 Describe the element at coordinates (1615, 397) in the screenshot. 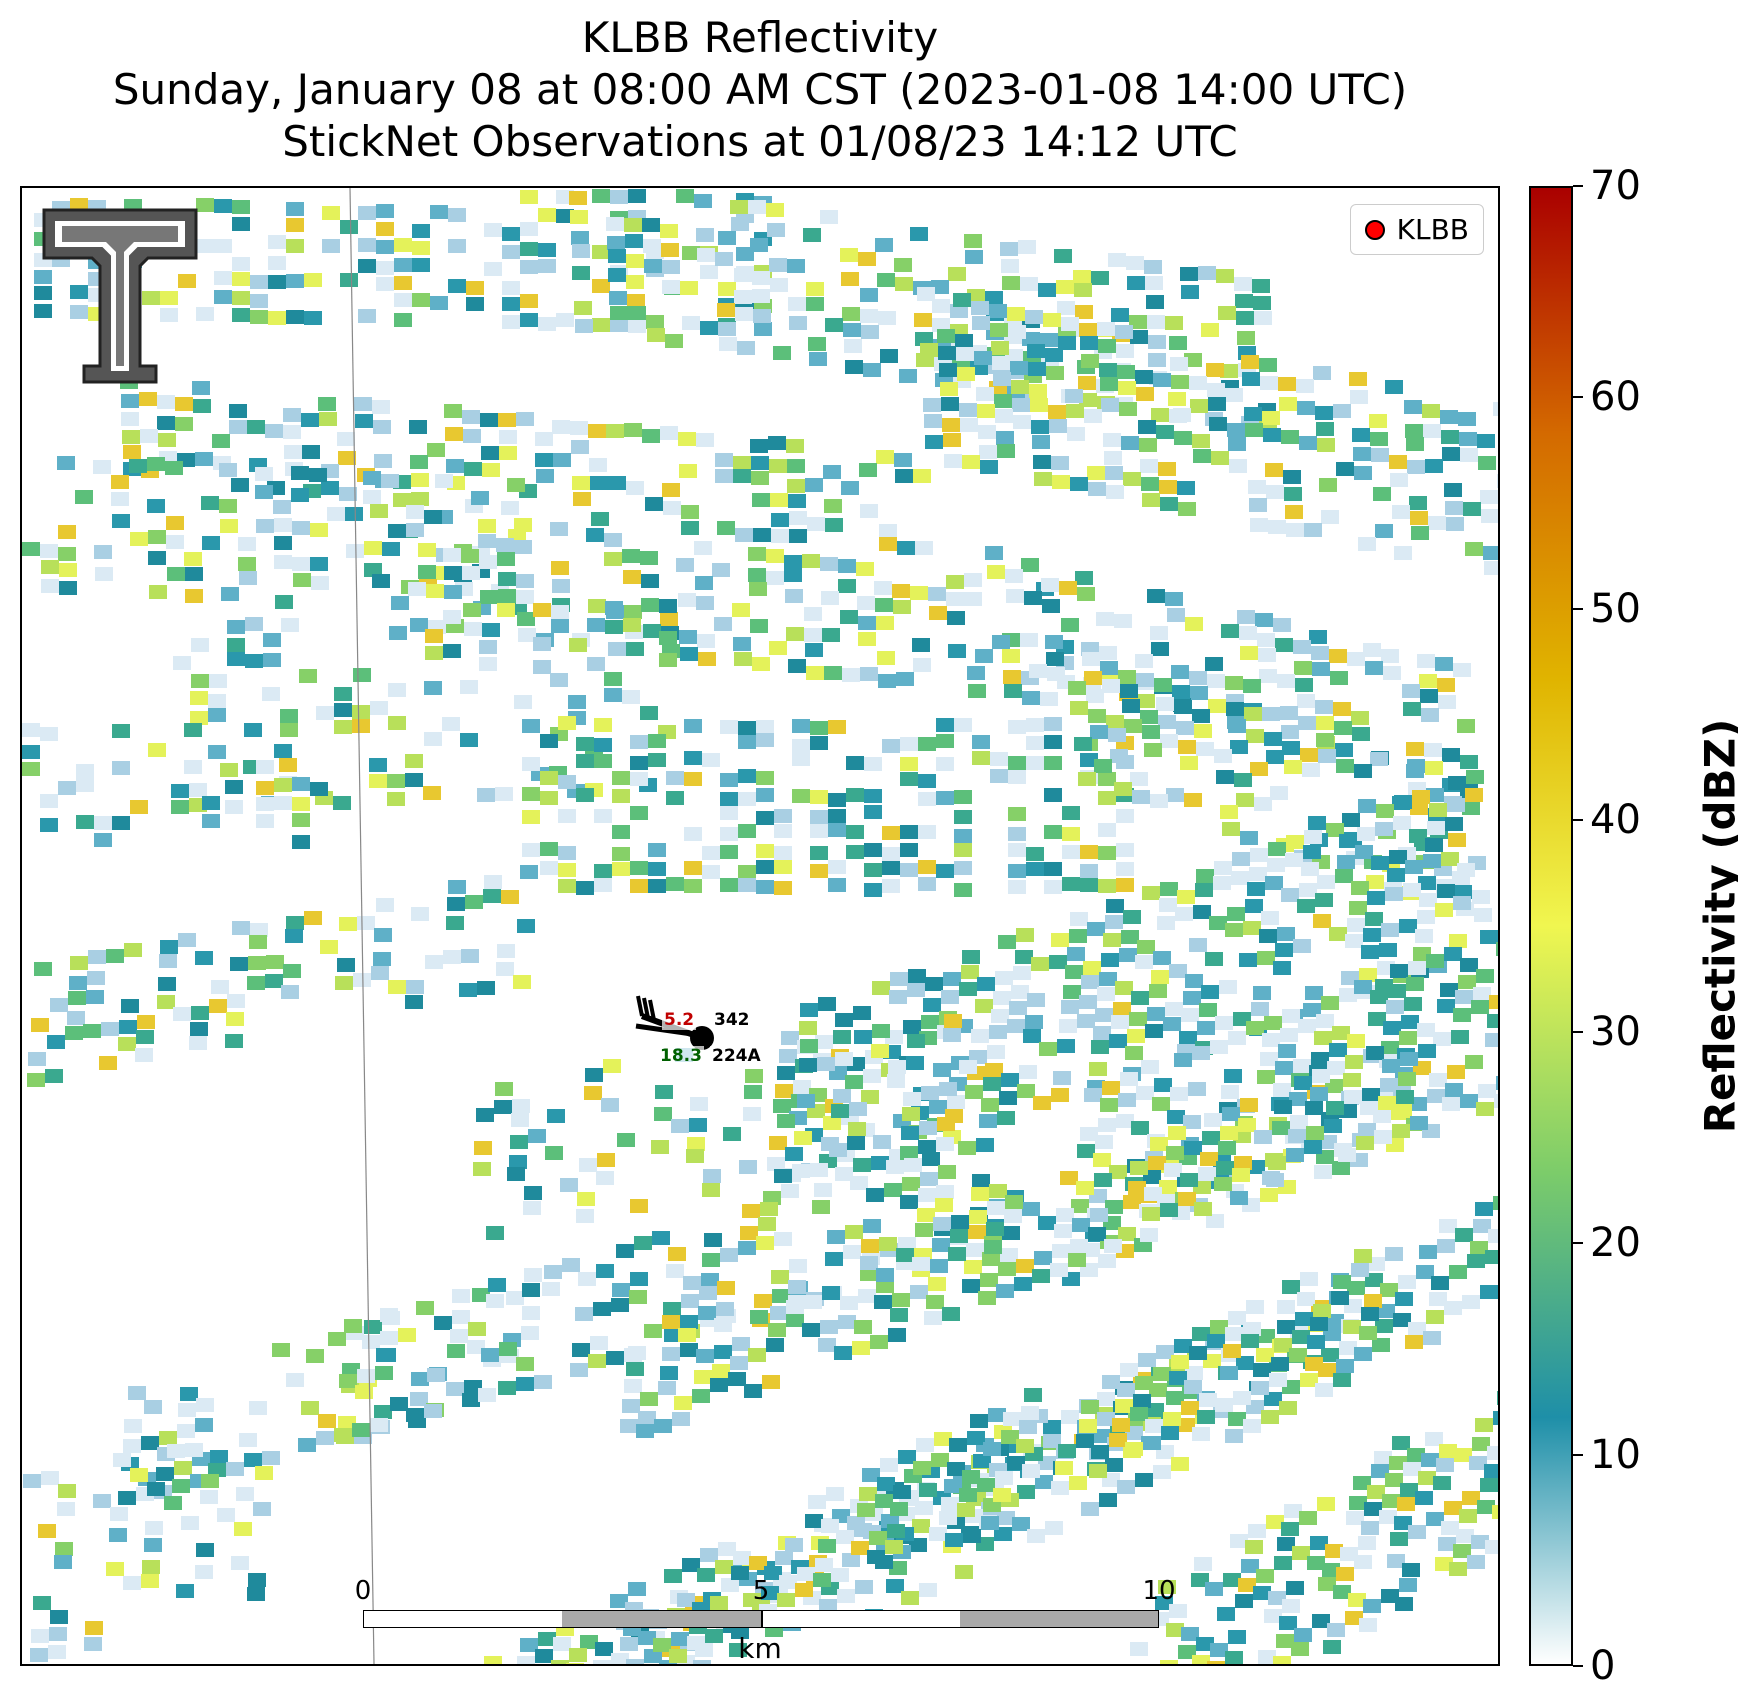

I see `colorbar-tick-label: 60` at that location.